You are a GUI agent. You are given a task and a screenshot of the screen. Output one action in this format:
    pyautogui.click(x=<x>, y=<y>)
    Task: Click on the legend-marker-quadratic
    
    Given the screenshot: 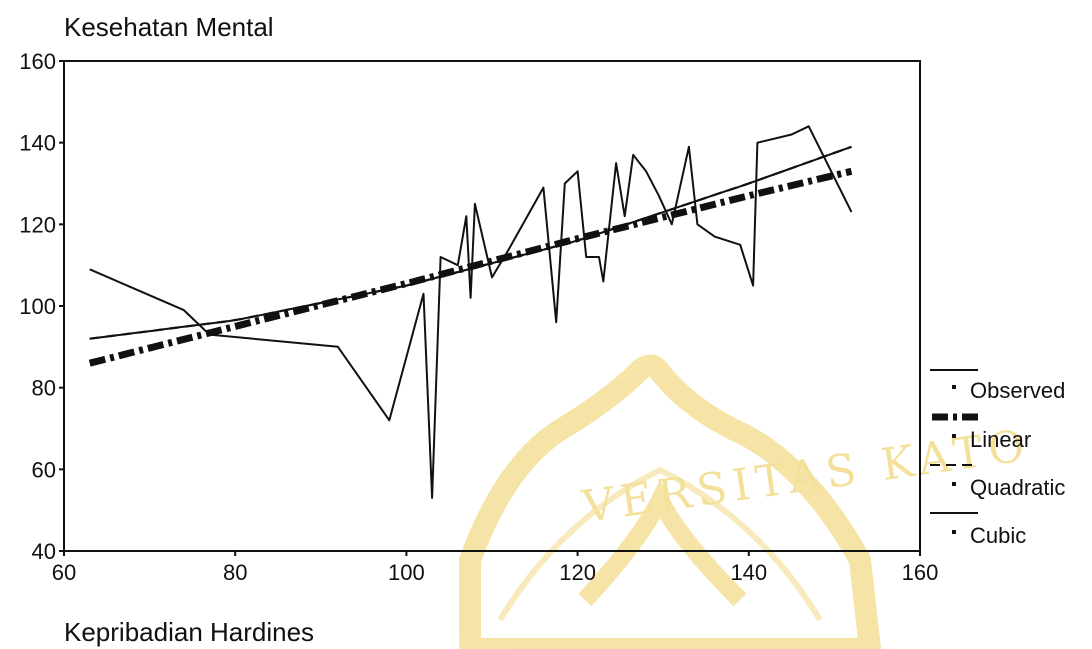 What is the action you would take?
    pyautogui.click(x=954, y=484)
    